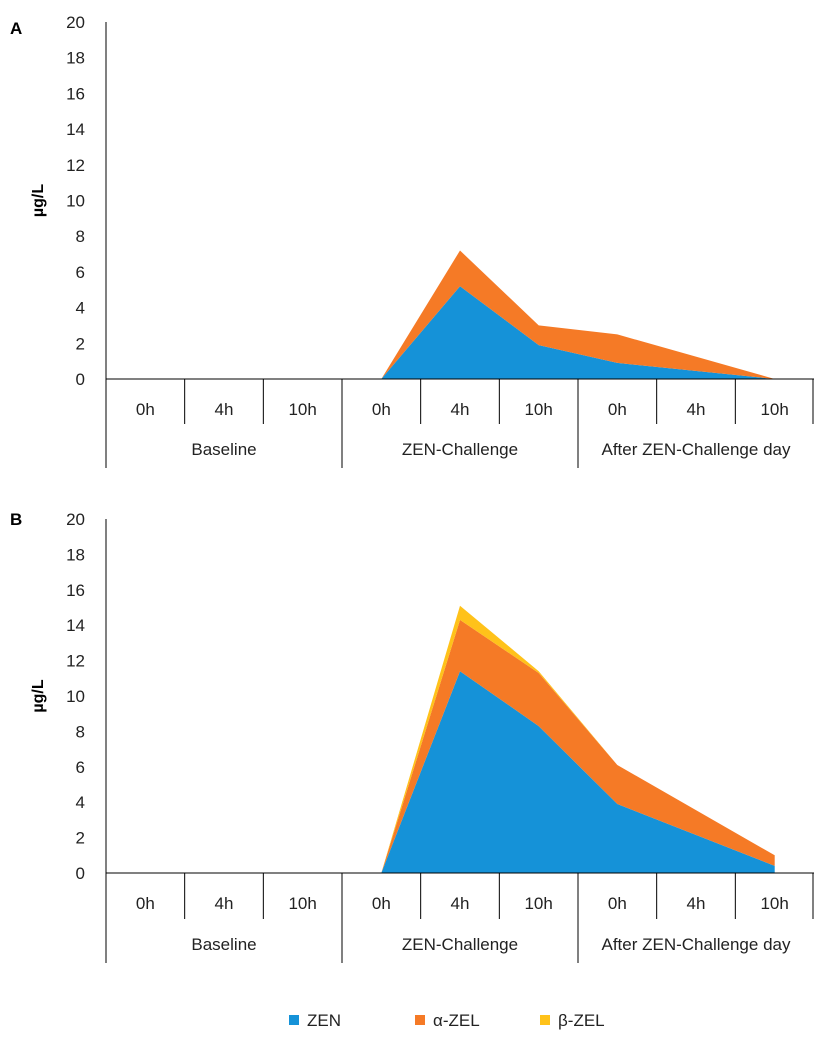 This screenshot has height=1040, width=814. What do you see at coordinates (80, 272) in the screenshot?
I see `panel-a-y-tick-label: 6` at bounding box center [80, 272].